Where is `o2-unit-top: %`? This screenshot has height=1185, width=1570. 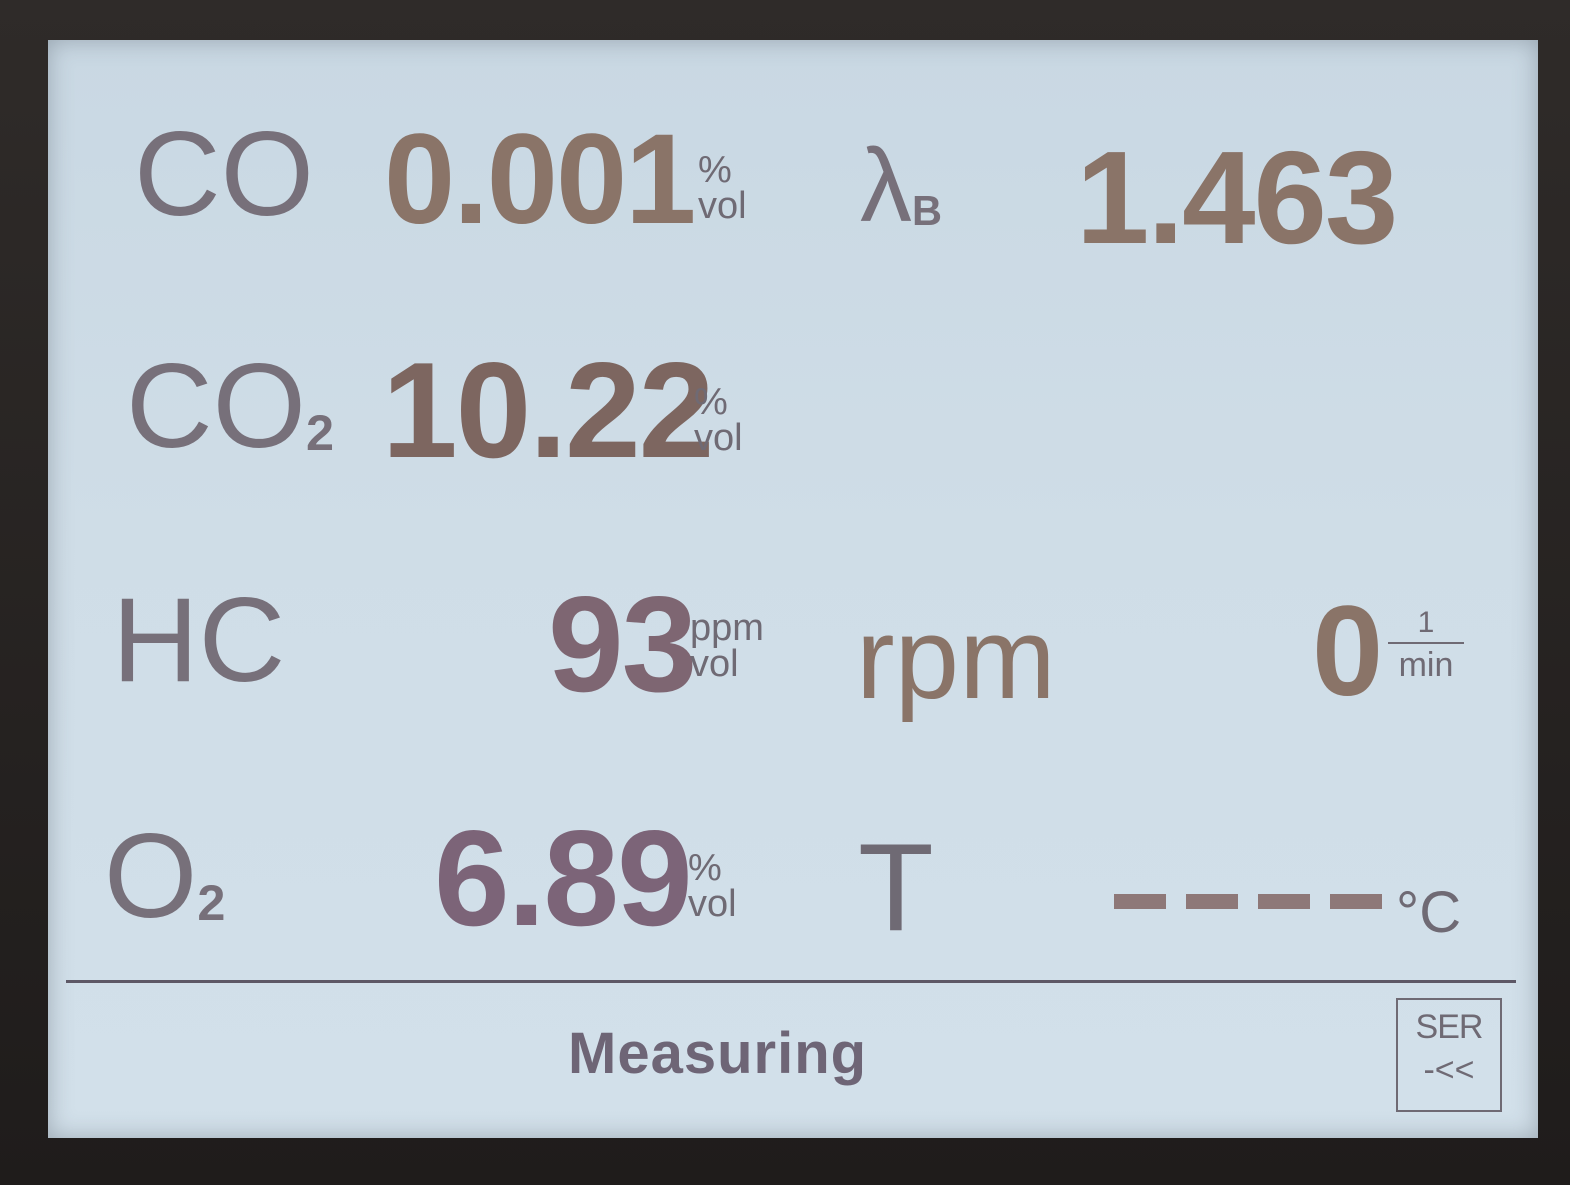
o2-unit-top: % is located at coordinates (705, 868).